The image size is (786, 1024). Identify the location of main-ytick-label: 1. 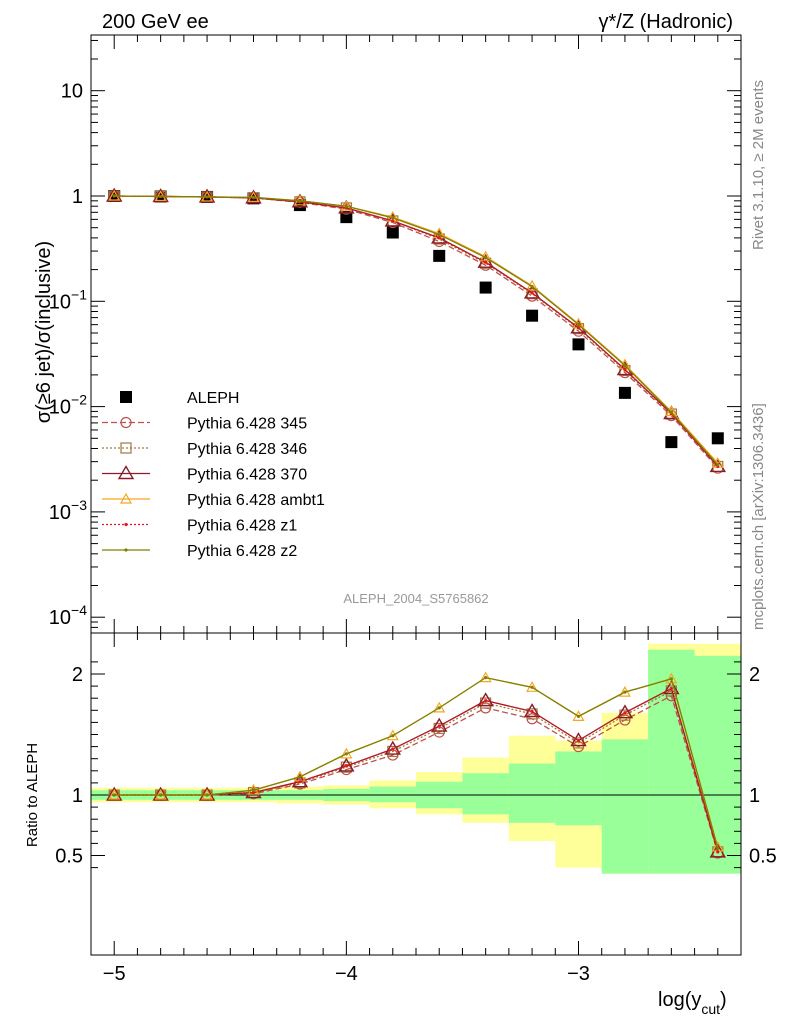
(77, 197).